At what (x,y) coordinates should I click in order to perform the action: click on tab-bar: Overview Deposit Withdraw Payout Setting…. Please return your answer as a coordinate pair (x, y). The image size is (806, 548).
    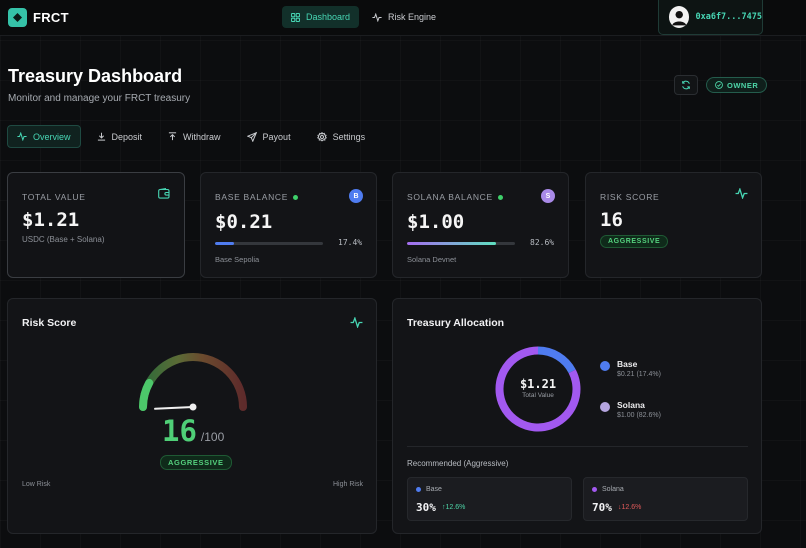
    Looking at the image, I should click on (191, 136).